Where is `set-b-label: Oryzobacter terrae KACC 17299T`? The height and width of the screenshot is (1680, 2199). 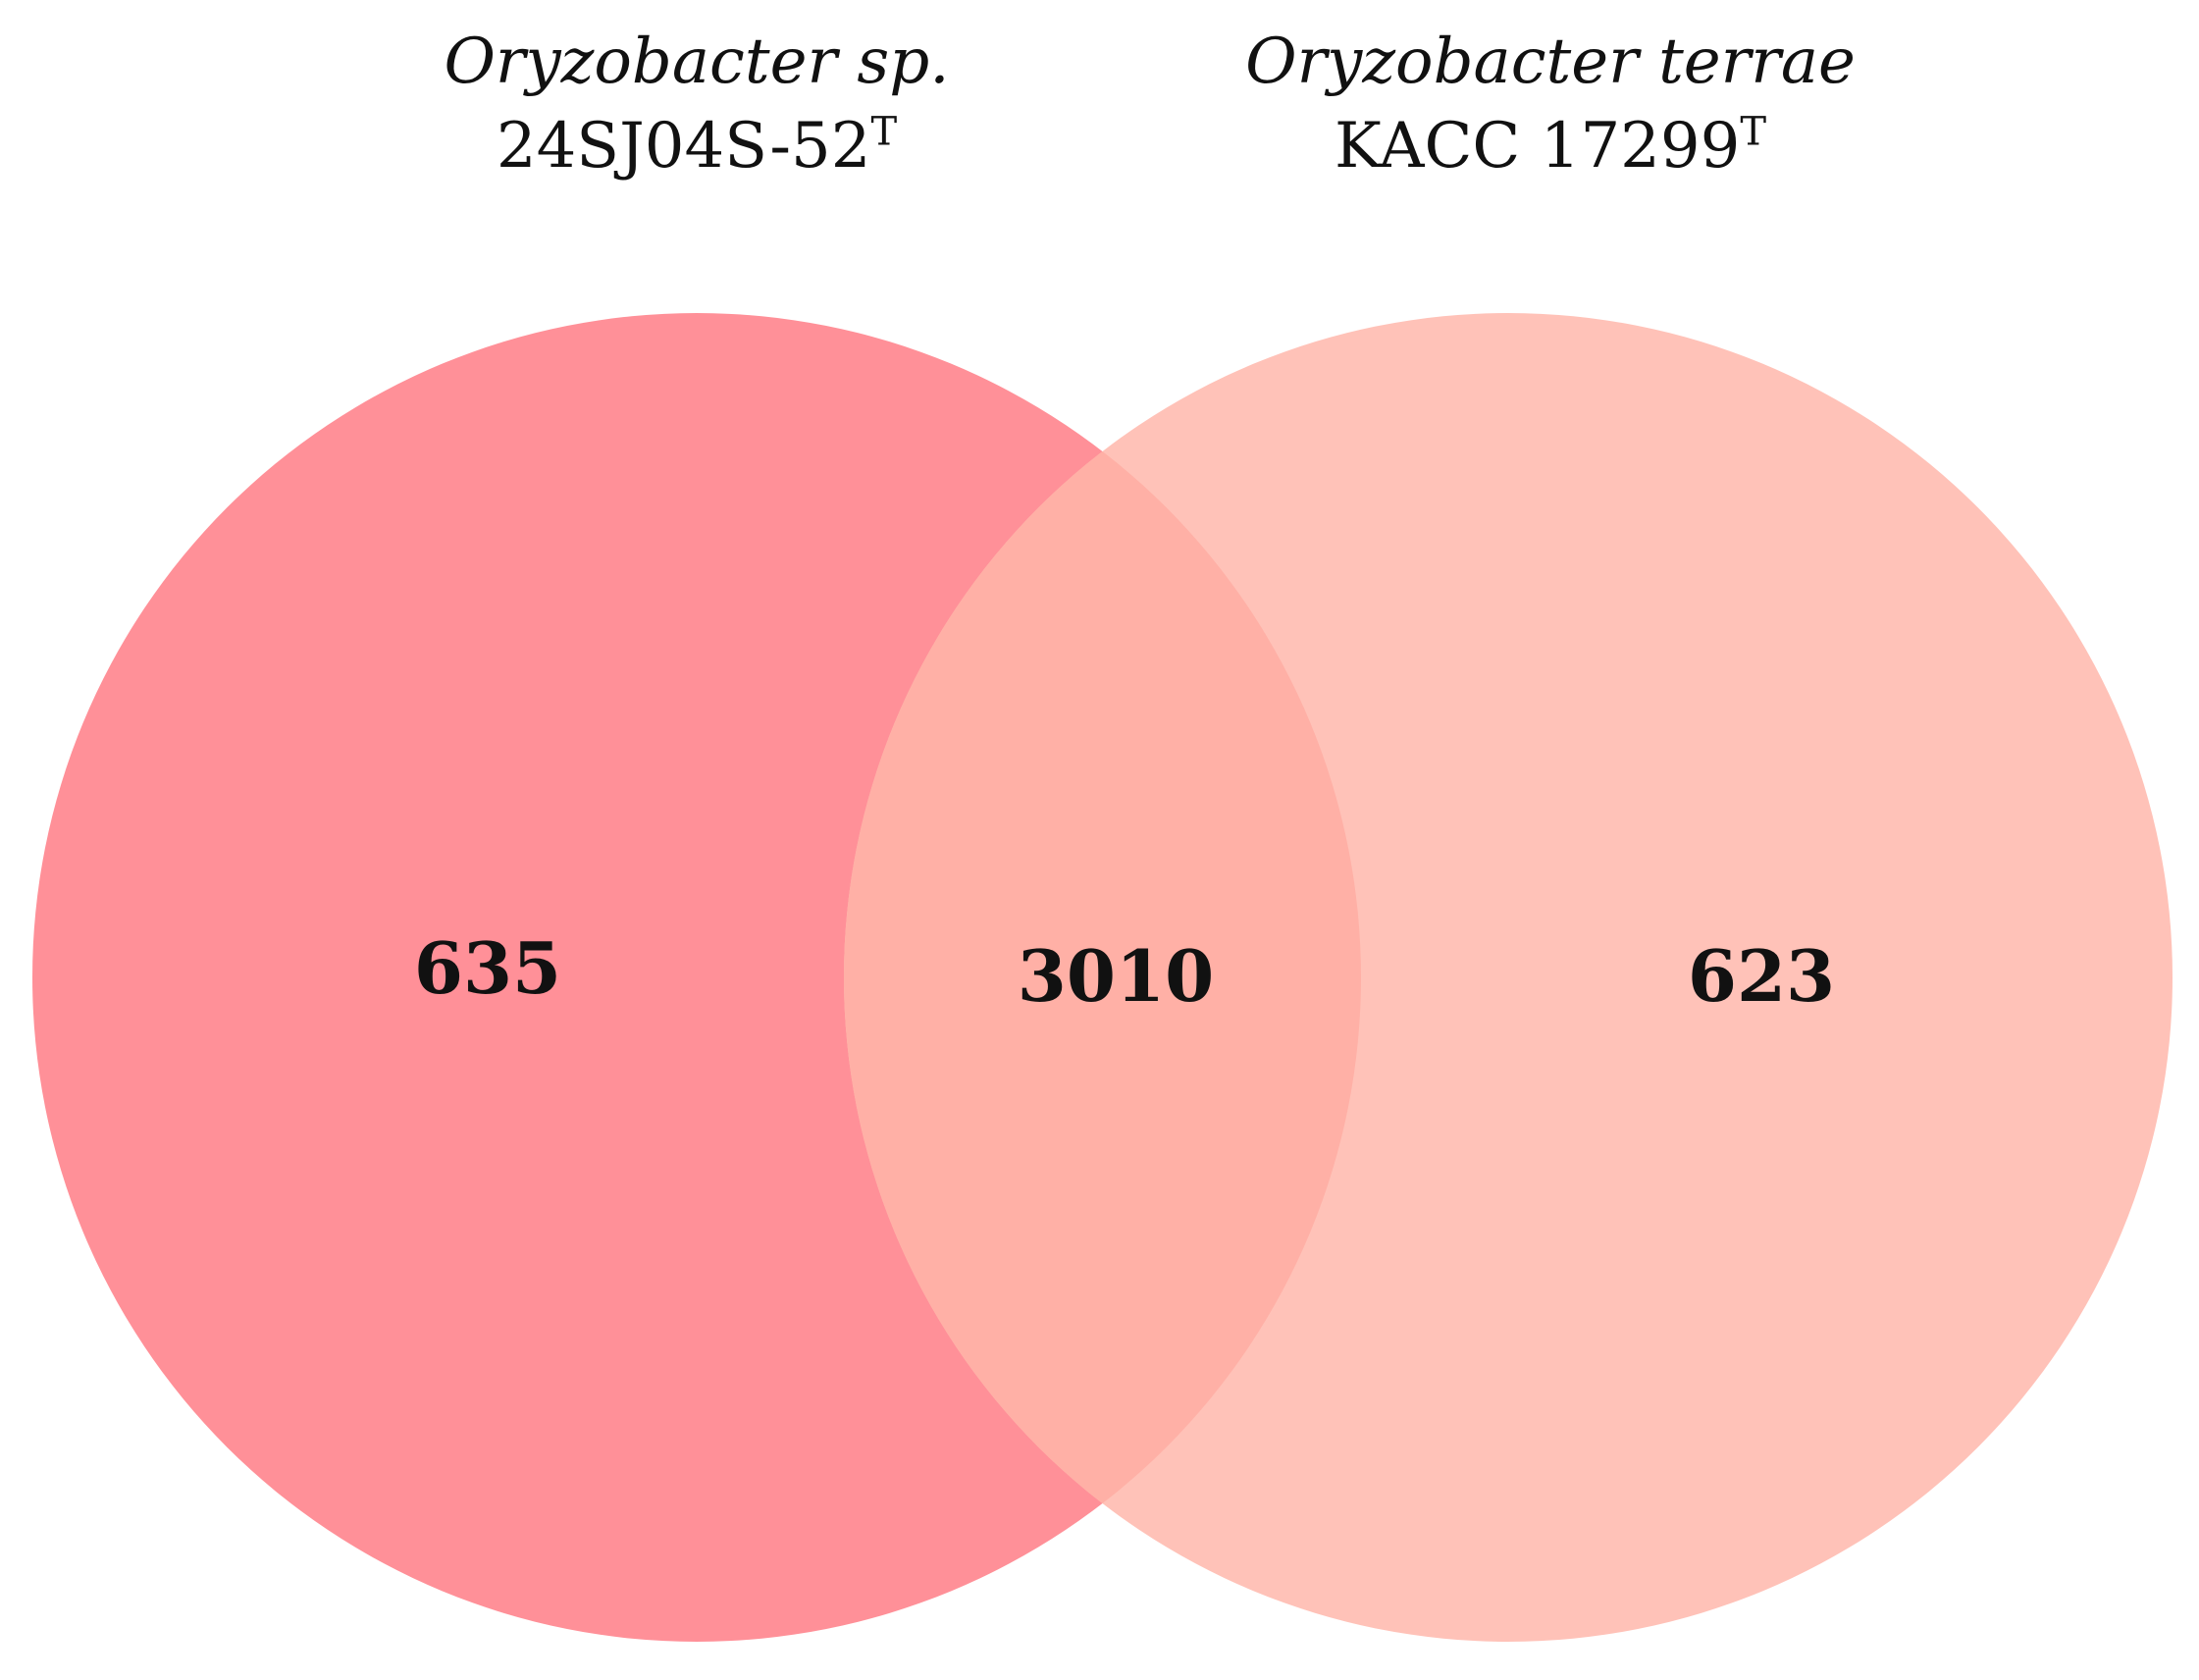
set-b-label: Oryzobacter terrae KACC 17299T is located at coordinates (1550, 104).